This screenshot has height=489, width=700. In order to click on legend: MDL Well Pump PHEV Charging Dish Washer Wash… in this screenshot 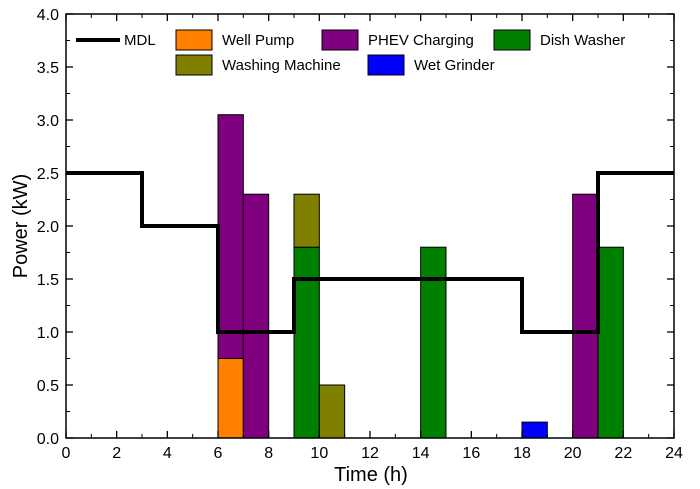, I will do `click(350, 52)`.